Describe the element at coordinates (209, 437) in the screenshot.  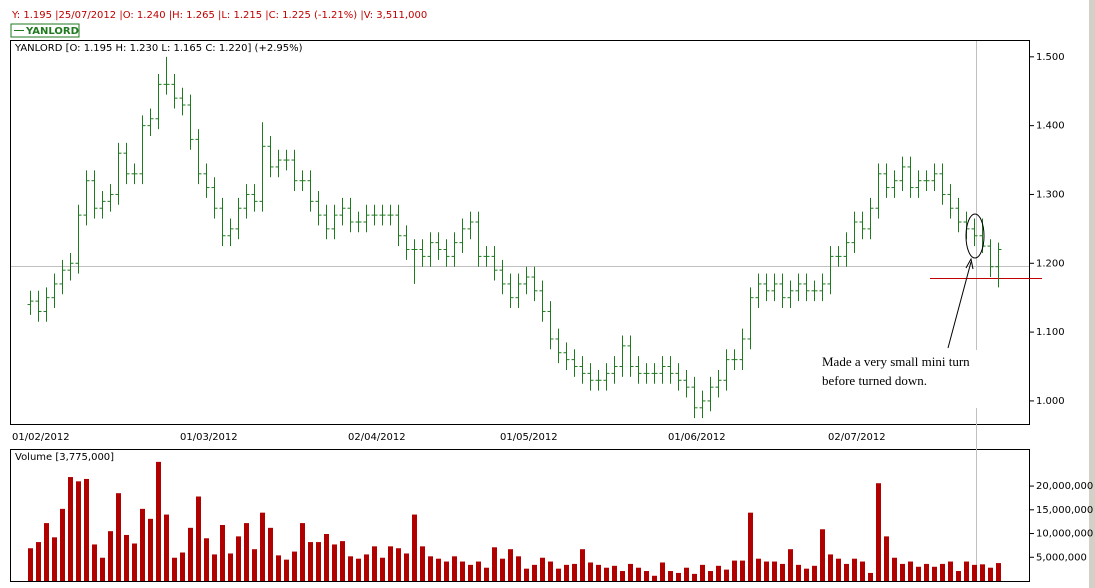
I see `x-tick-label: 01/03/2012` at that location.